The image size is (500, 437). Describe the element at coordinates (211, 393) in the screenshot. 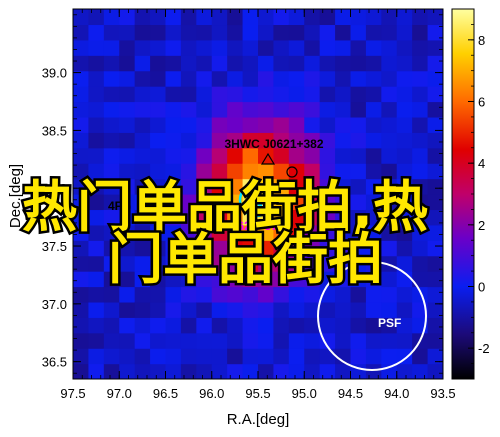

I see `x-tick-label: 96.0` at that location.